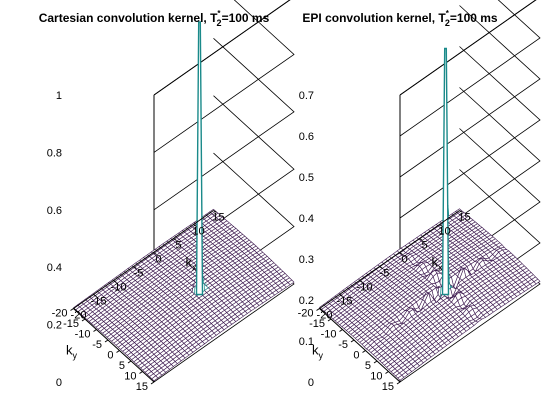 The height and width of the screenshot is (420, 560). Describe the element at coordinates (306, 96) in the screenshot. I see `z-tick-label: 0.7` at that location.